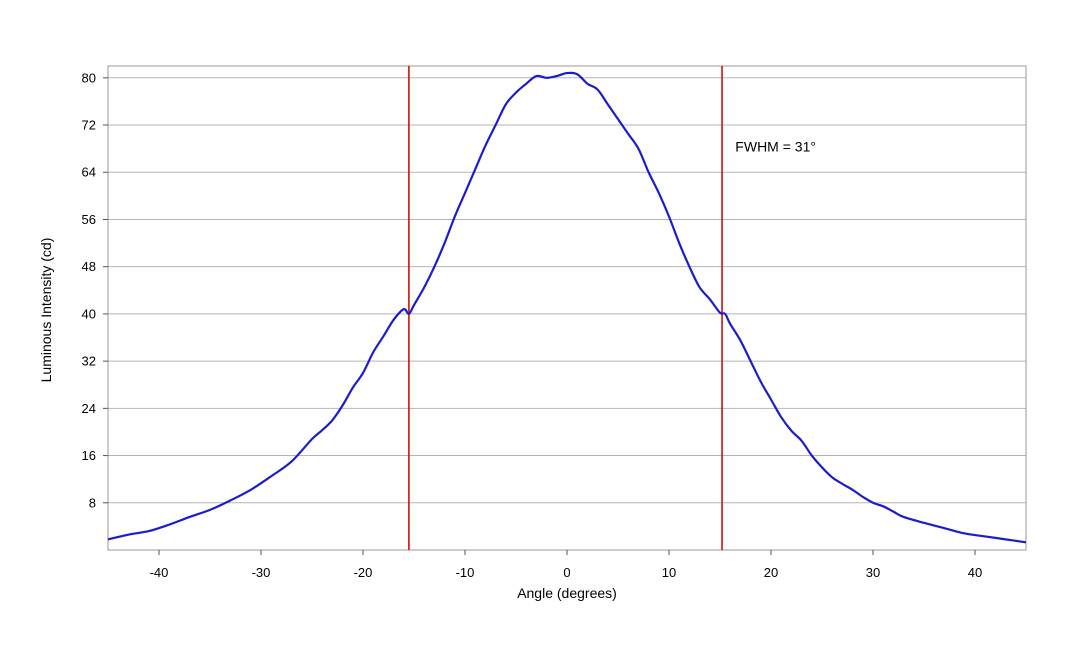 The width and height of the screenshot is (1080, 648). Describe the element at coordinates (92, 502) in the screenshot. I see `y-tick-label: 8` at that location.